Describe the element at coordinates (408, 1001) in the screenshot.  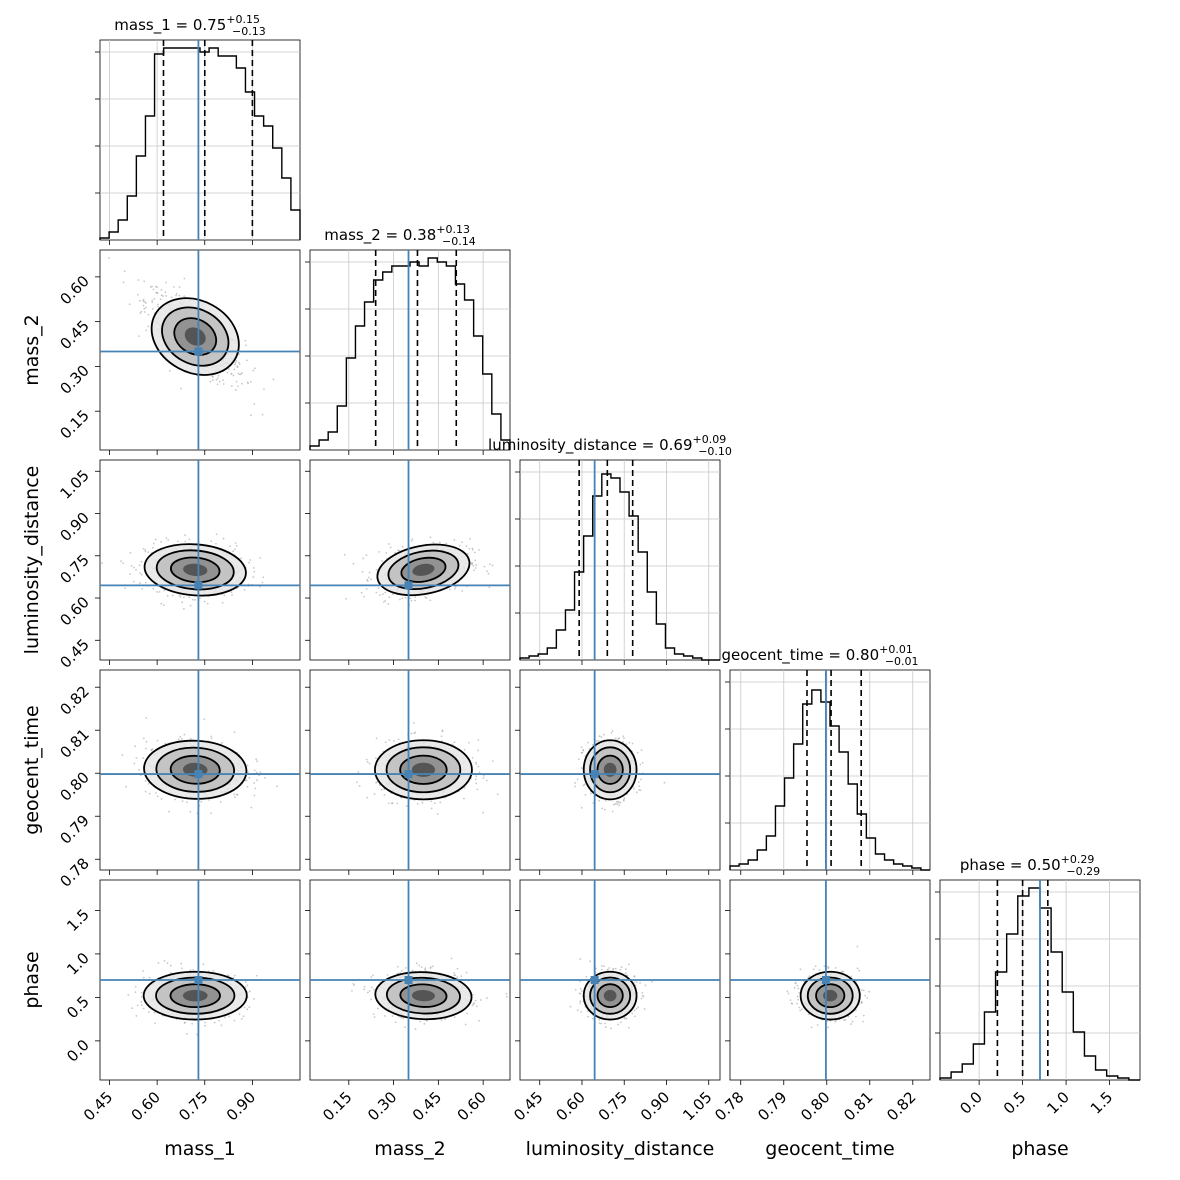
I see `scatter-panel-mass_2-vs-phase: 0.15 0.30 0.45 0.60` at that location.